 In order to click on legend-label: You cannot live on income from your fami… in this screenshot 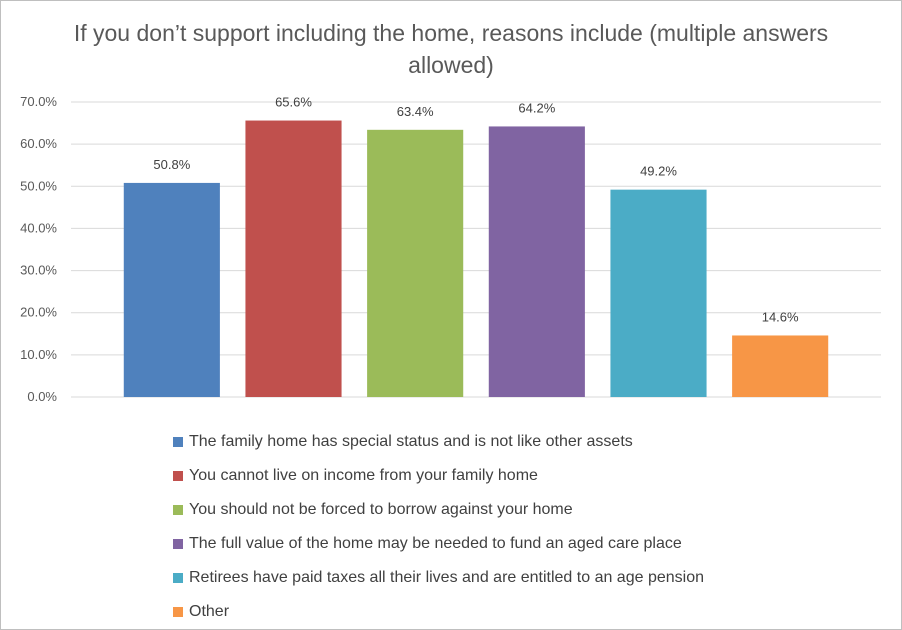, I will do `click(363, 475)`.